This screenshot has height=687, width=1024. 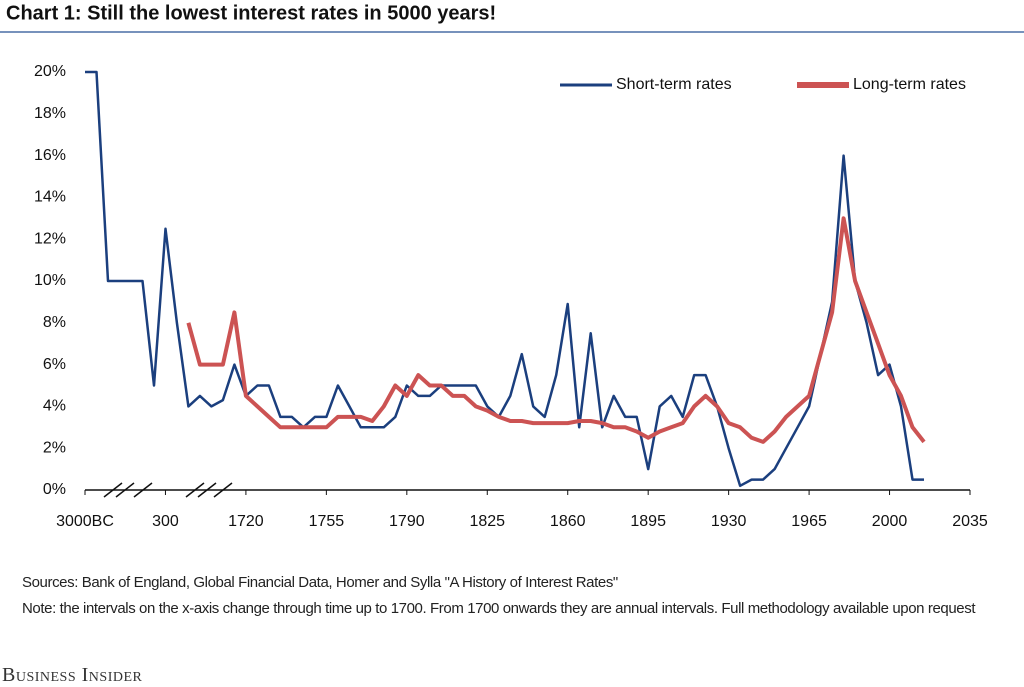 What do you see at coordinates (50, 155) in the screenshot?
I see `y-tick-label: 16%` at bounding box center [50, 155].